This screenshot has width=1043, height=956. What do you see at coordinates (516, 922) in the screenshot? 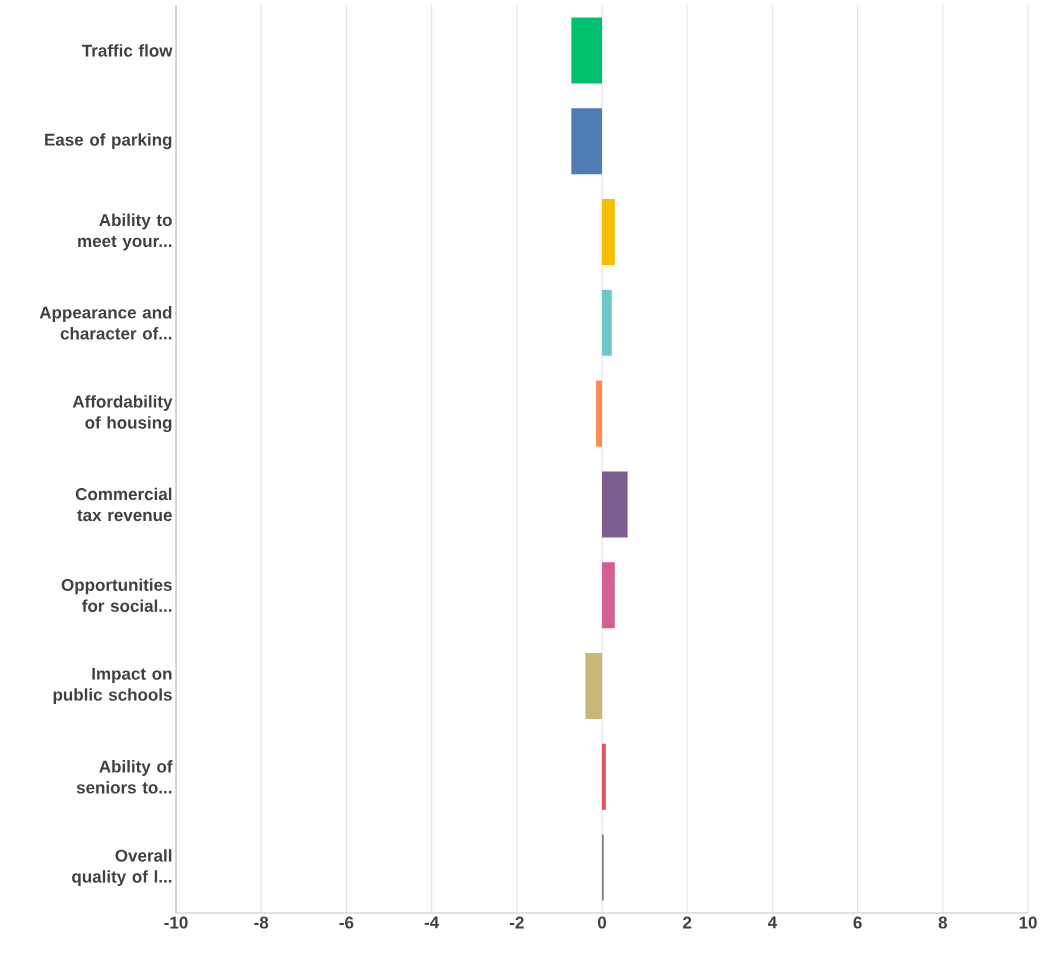
I see `x-tick-label: -2` at bounding box center [516, 922].